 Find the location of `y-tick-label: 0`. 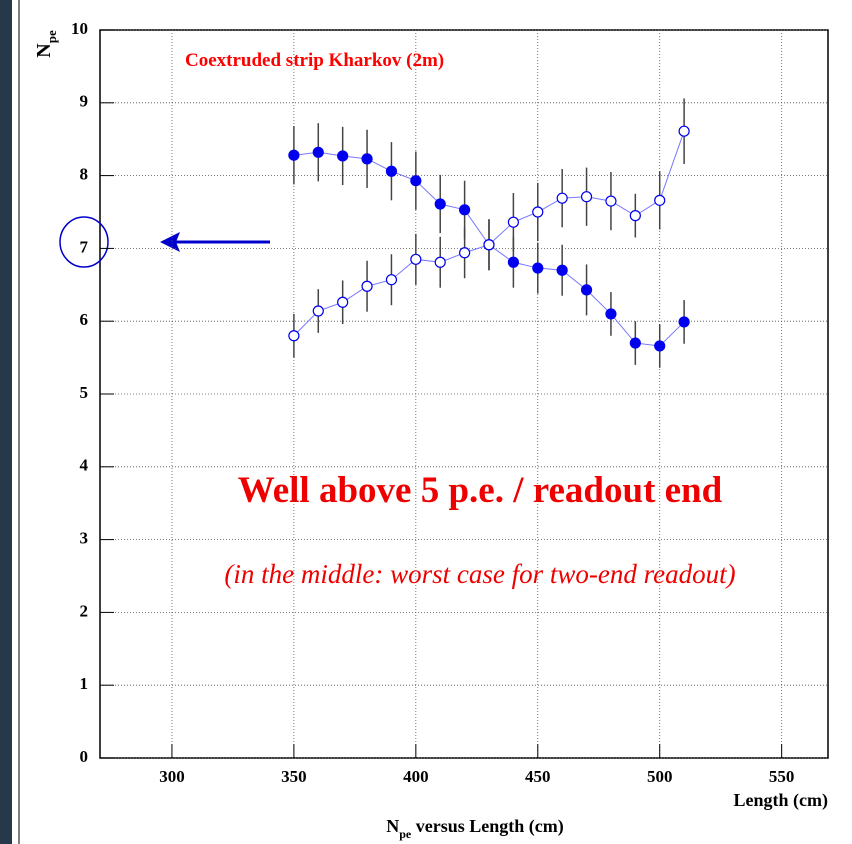

y-tick-label: 0 is located at coordinates (84, 756).